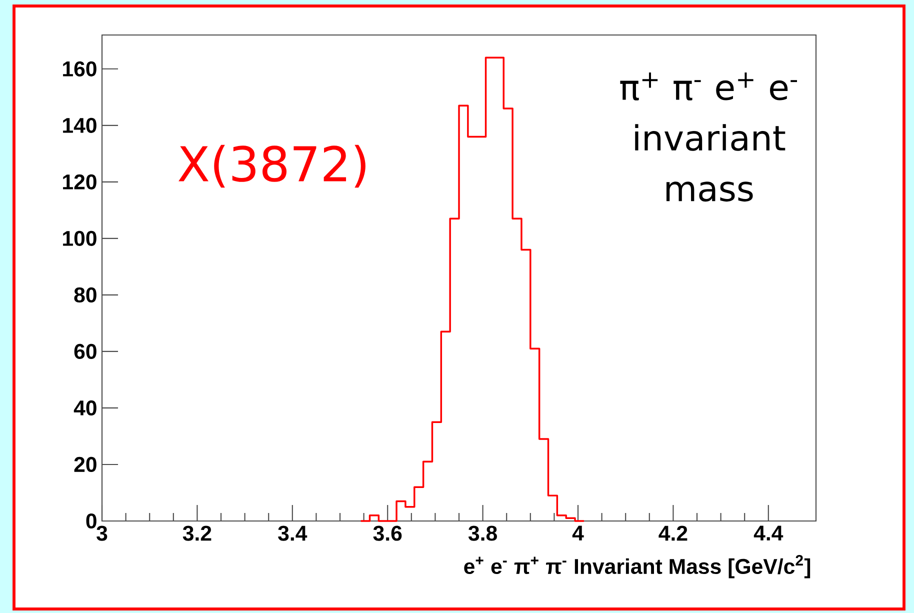 The image size is (914, 613). What do you see at coordinates (708, 137) in the screenshot?
I see `text: π$^{+}$ π$^{-}$ e$^{+}$ e$^{-}$ invariant mass` at bounding box center [708, 137].